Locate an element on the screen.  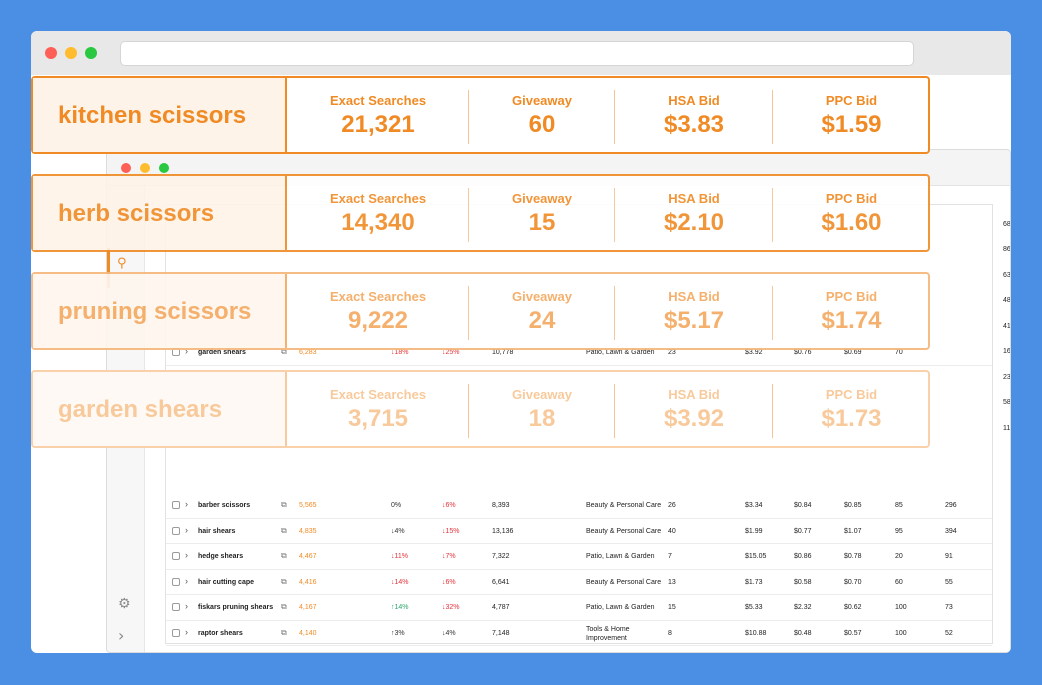
keyword-title: kitchen scissors is located at coordinates (152, 115).